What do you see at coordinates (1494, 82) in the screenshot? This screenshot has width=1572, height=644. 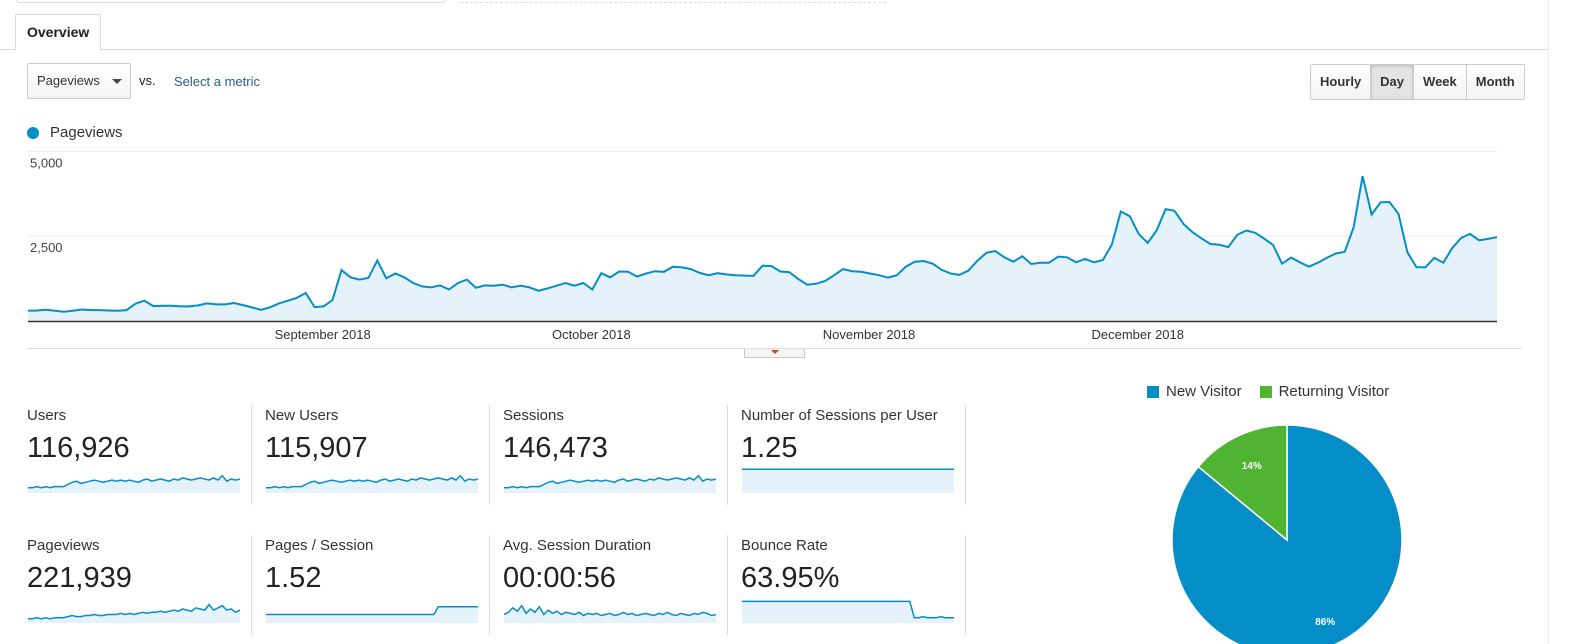 I see `granularity-month-button: Month` at bounding box center [1494, 82].